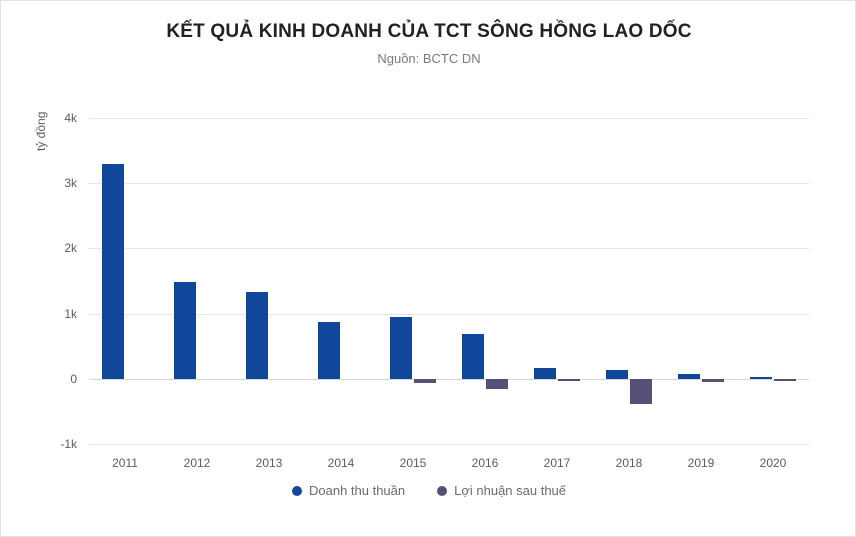 The height and width of the screenshot is (537, 856). Describe the element at coordinates (269, 463) in the screenshot. I see `x-tick-label-2013: 2013` at that location.